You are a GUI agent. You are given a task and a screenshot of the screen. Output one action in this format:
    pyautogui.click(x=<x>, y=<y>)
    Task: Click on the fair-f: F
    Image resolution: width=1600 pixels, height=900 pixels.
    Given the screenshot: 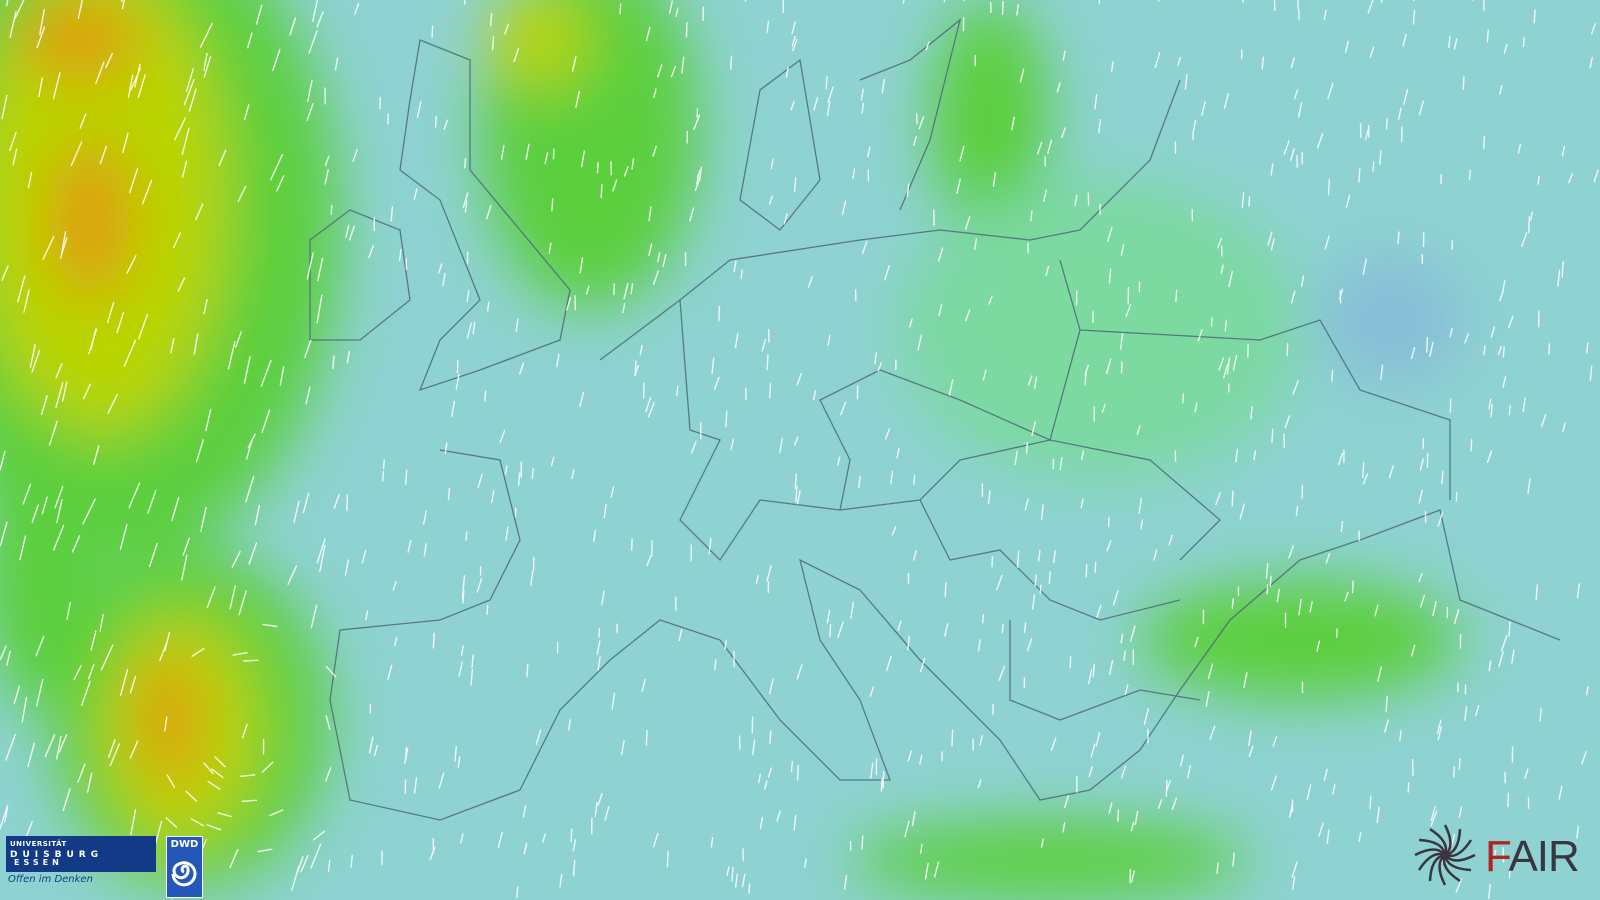 What is the action you would take?
    pyautogui.click(x=1497, y=856)
    